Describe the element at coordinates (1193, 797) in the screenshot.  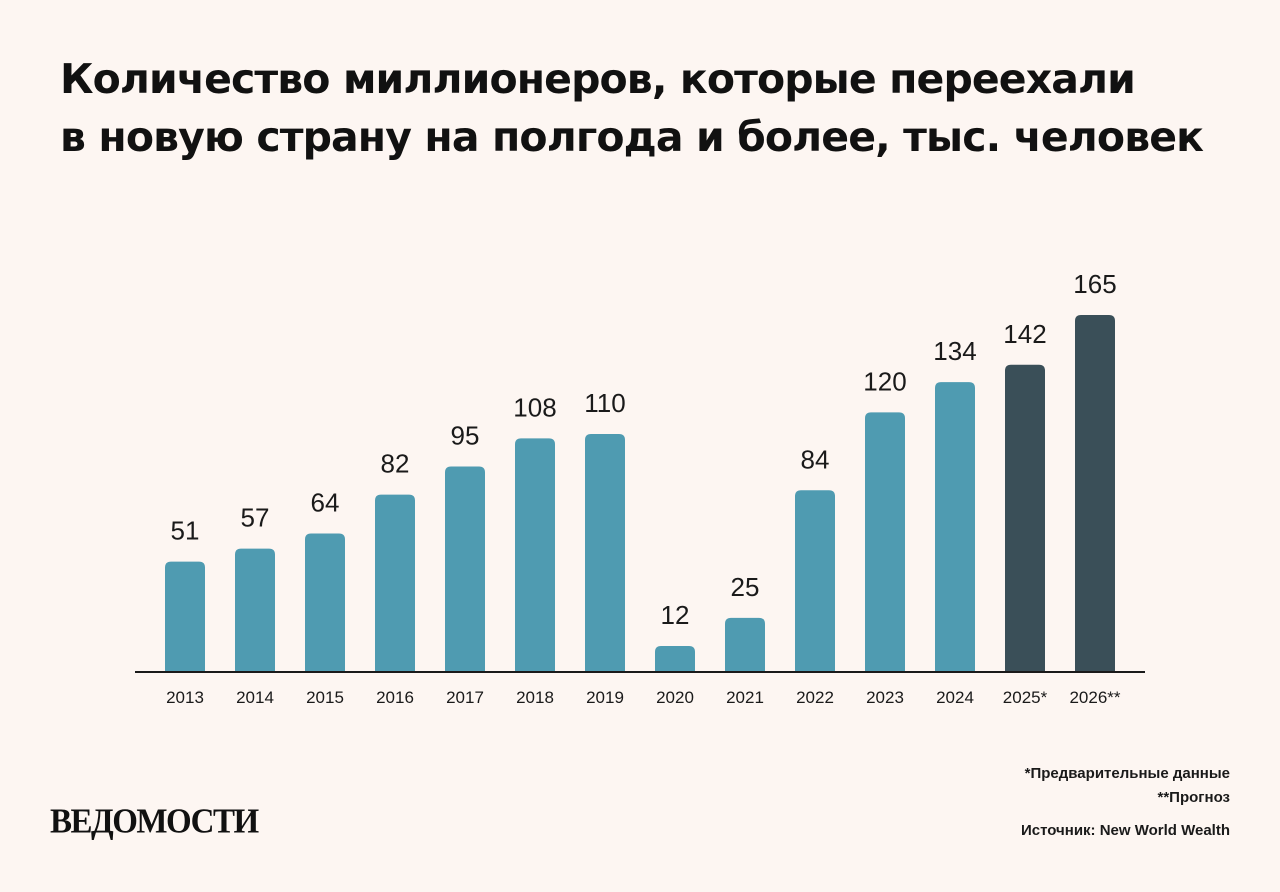
I see `footnote-forecast: **Прогноз` at that location.